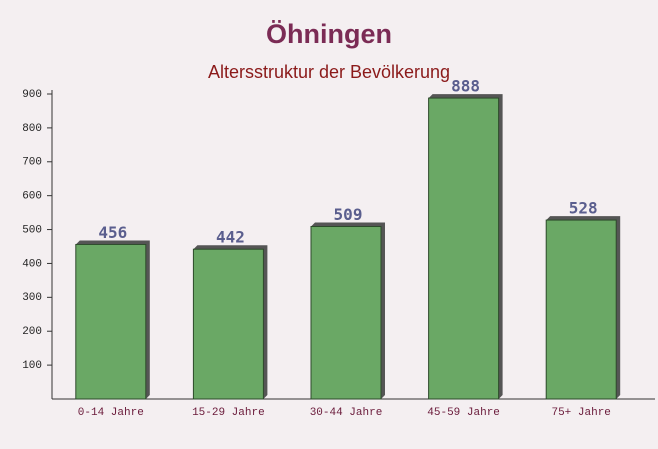  I want to click on y-tick-label: 200, so click(32, 332).